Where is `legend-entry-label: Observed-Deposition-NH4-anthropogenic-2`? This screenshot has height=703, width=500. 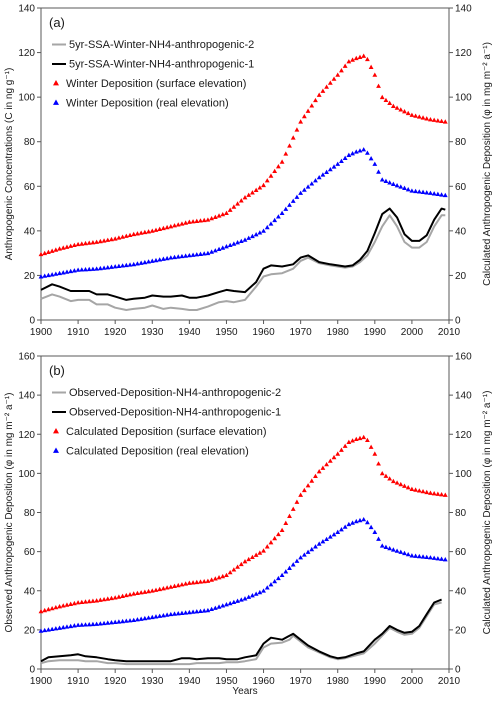
legend-entry-label: Observed-Deposition-NH4-anthropogenic-2 is located at coordinates (175, 393).